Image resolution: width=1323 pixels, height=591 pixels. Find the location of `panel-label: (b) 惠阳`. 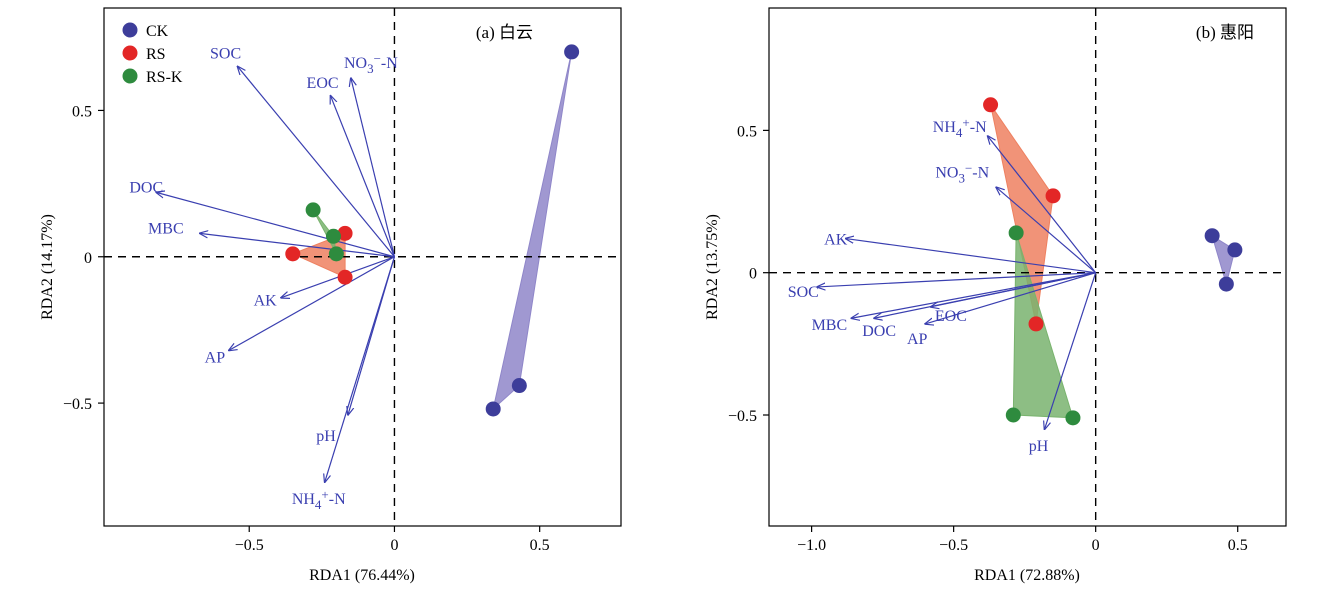

panel-label: (b) 惠阳 is located at coordinates (1225, 32).